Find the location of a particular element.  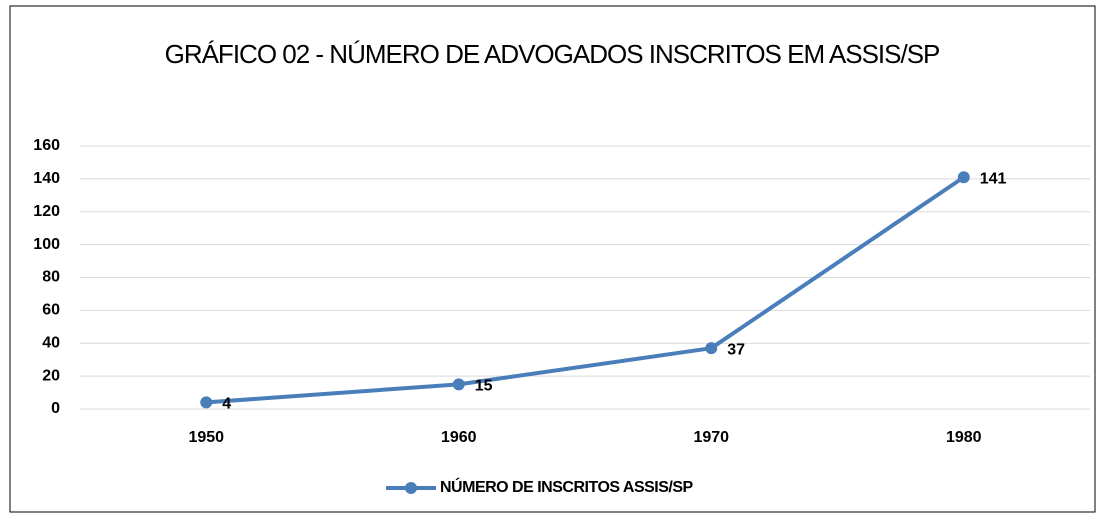

y-tick-label: 80 is located at coordinates (51, 277).